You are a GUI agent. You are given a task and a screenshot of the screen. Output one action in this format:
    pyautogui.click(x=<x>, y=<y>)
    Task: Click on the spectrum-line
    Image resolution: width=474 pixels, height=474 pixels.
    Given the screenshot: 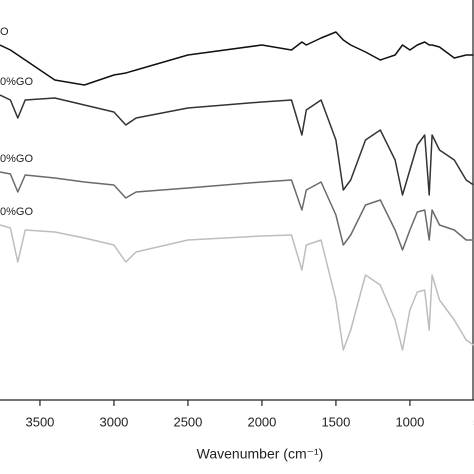 What is the action you would take?
    pyautogui.click(x=237, y=58)
    